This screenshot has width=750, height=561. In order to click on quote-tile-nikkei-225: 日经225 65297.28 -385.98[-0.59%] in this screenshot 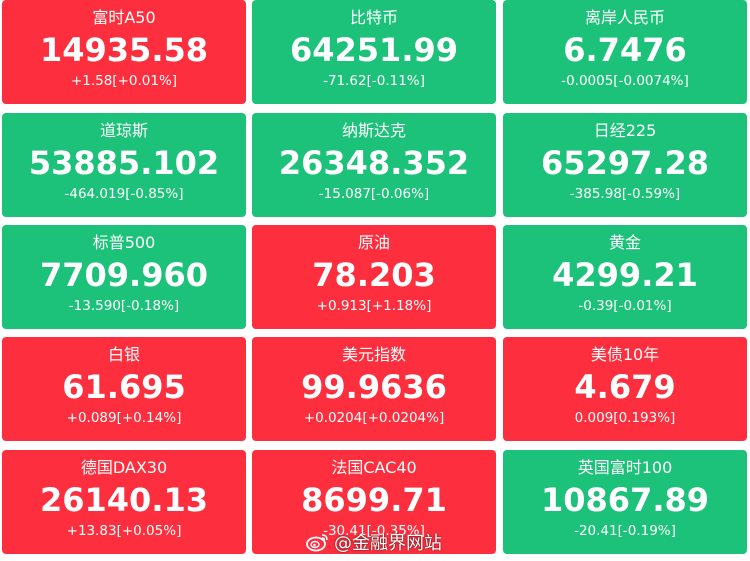, I will do `click(625, 165)`.